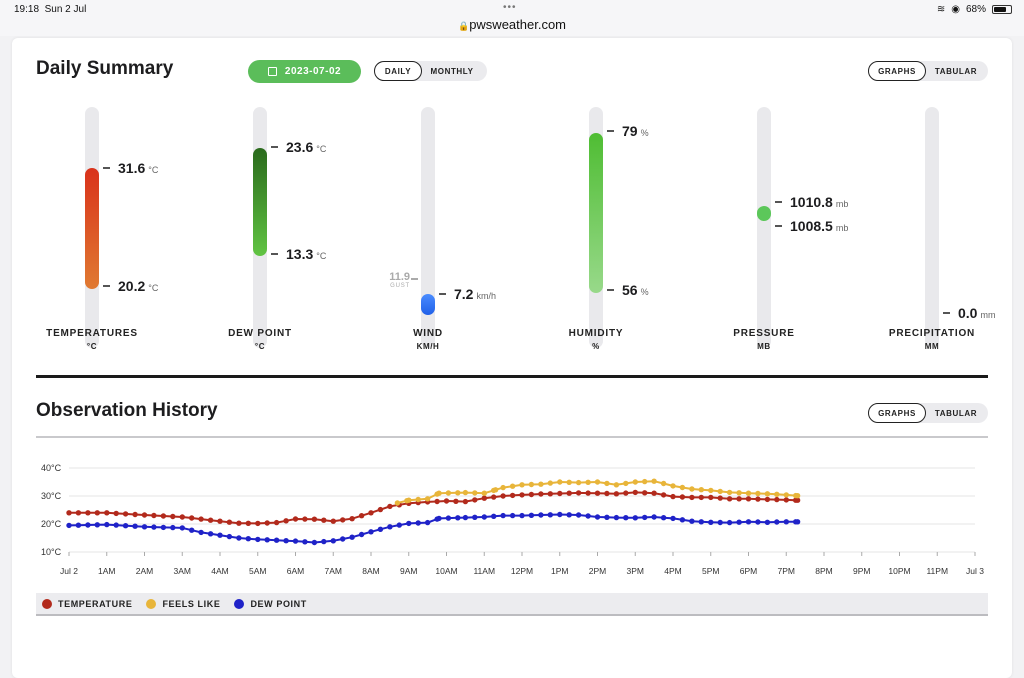 This screenshot has height=678, width=1024. Describe the element at coordinates (92, 227) in the screenshot. I see `temperature-gauge` at that location.